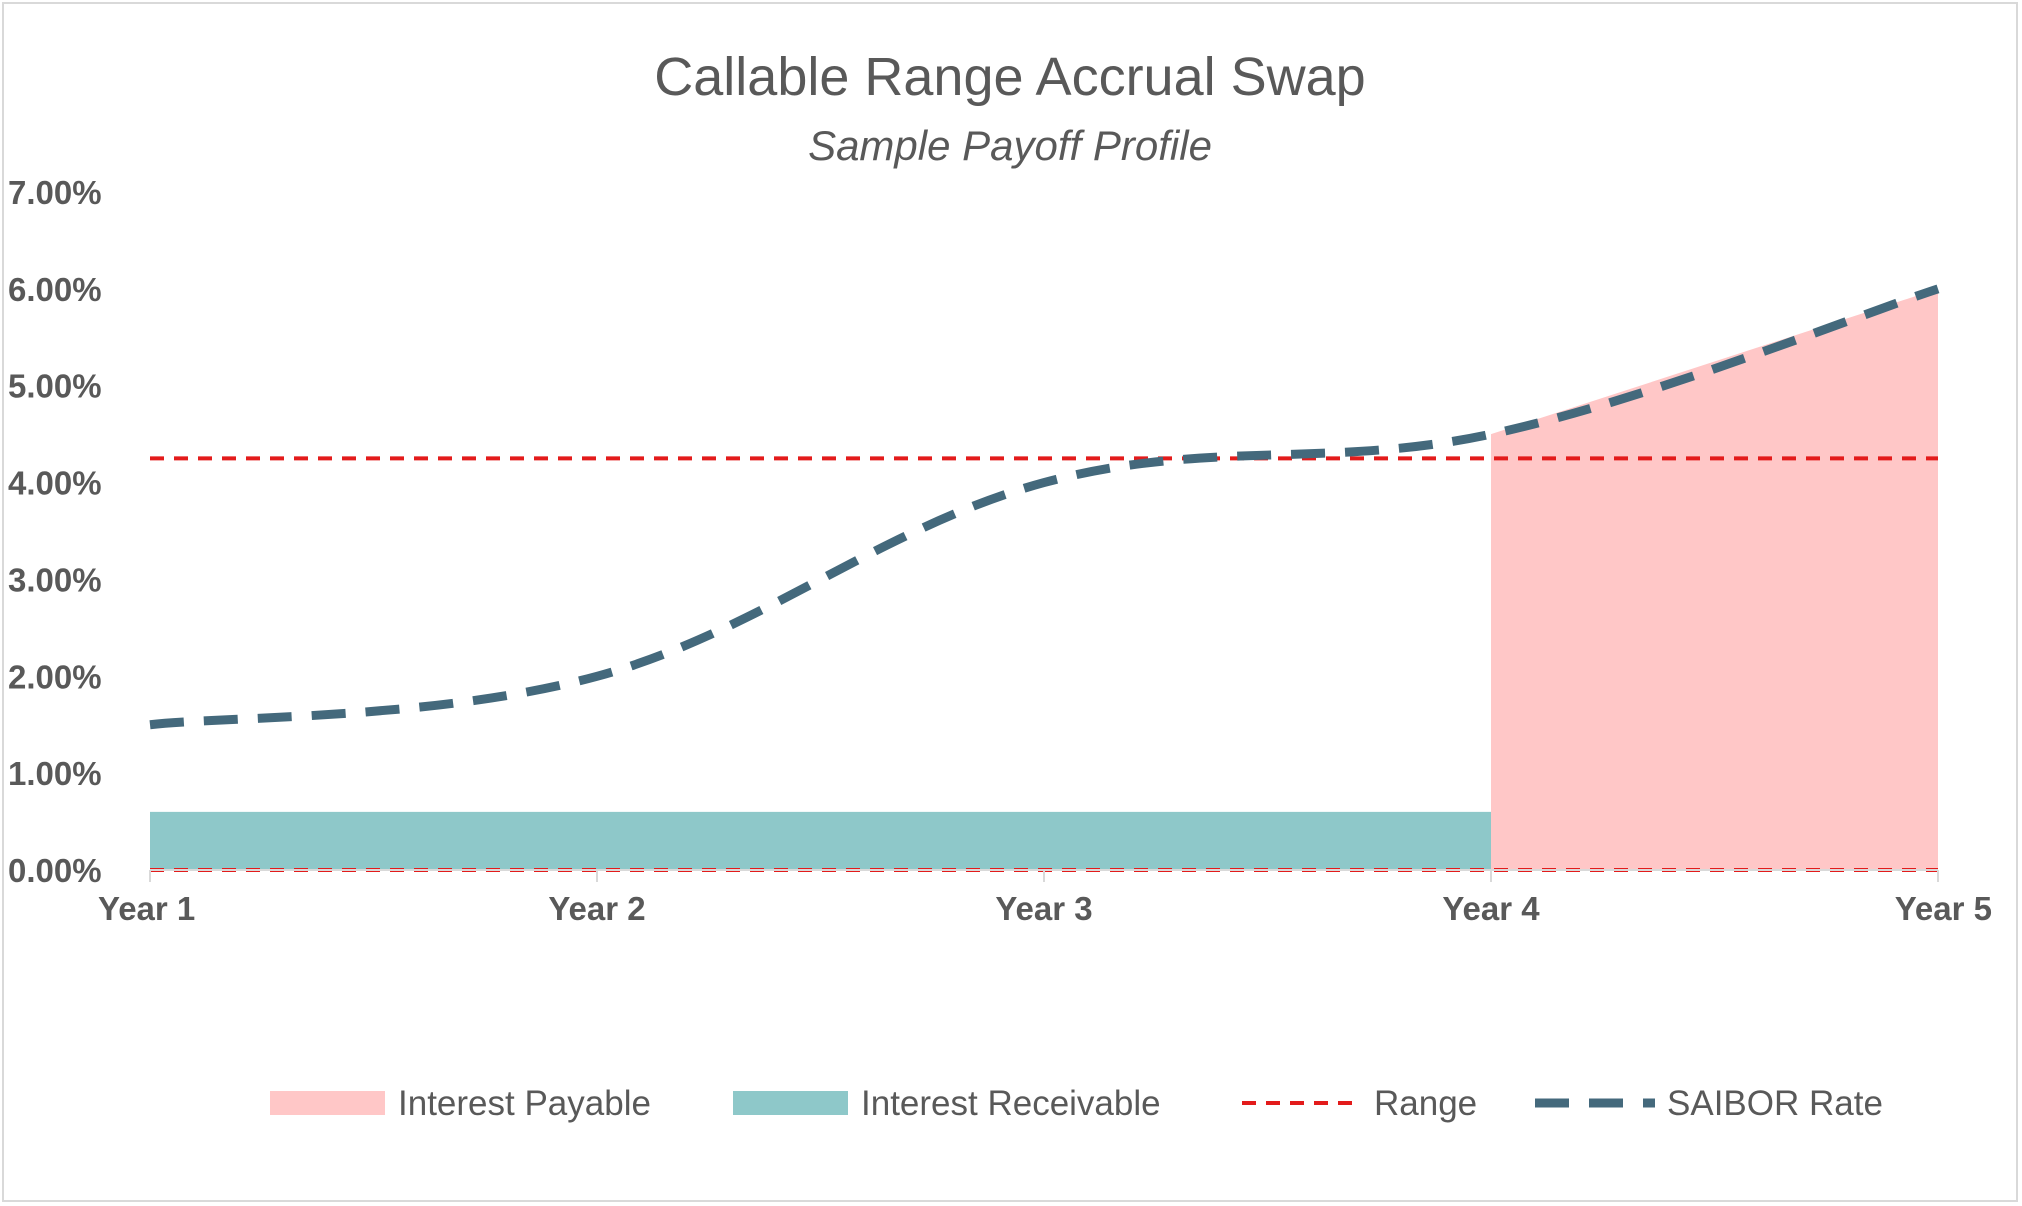 This screenshot has height=1206, width=2022. Describe the element at coordinates (55, 676) in the screenshot. I see `y-tick-label: 2.00%` at that location.